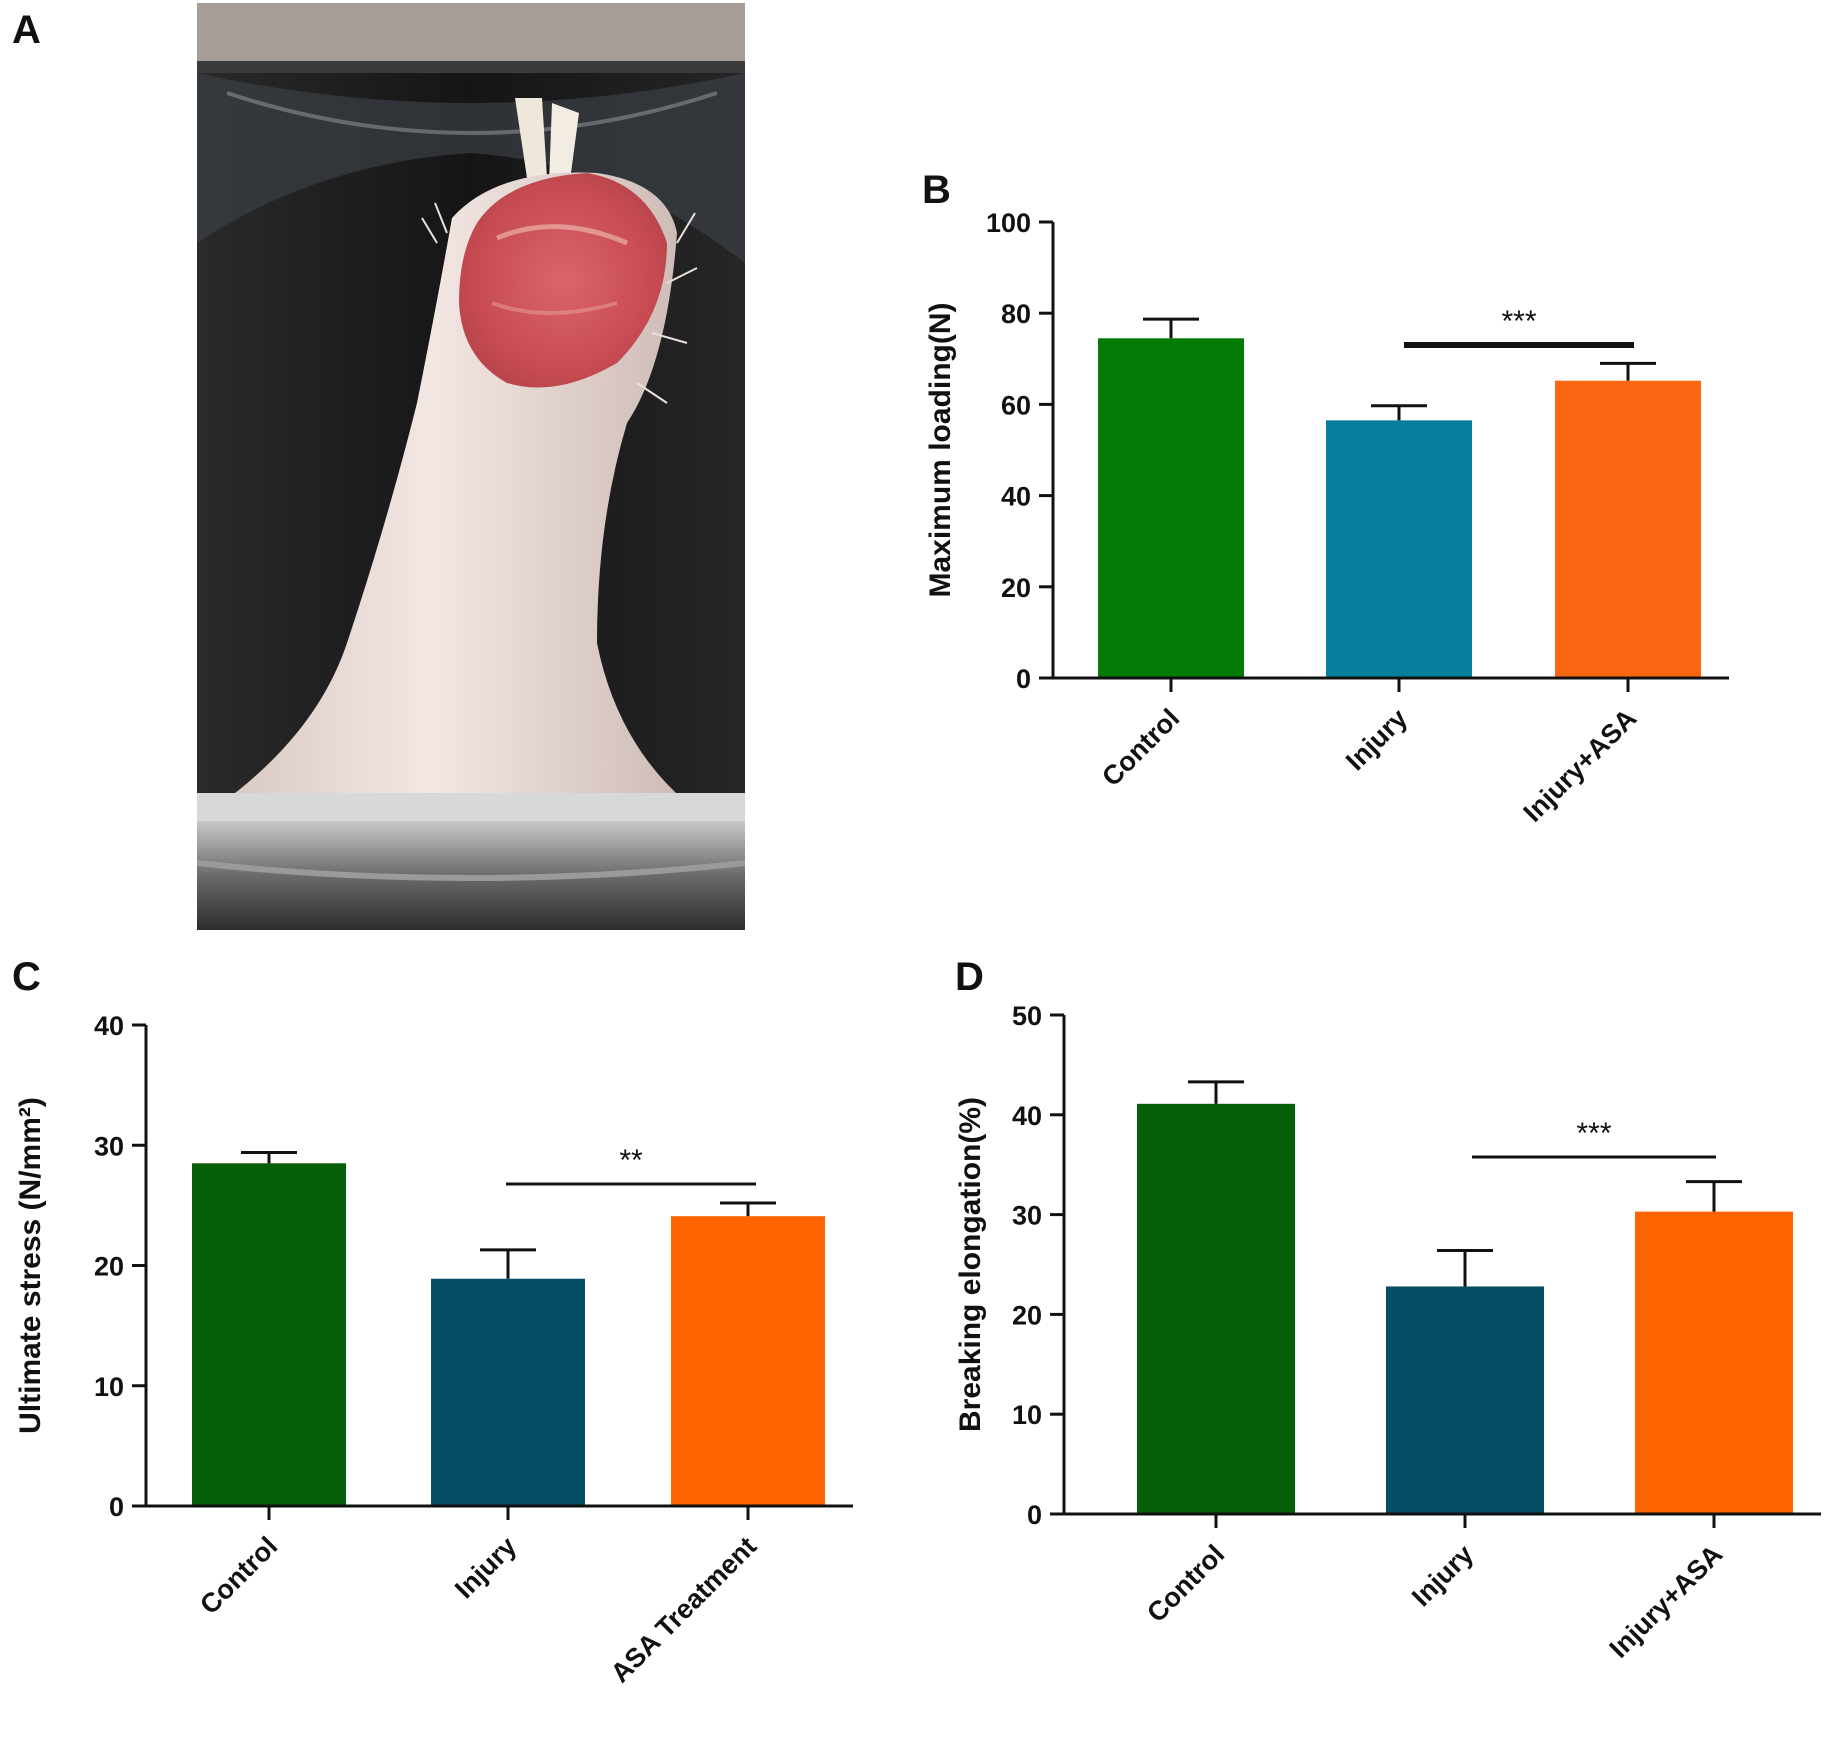  What do you see at coordinates (238, 1575) in the screenshot?
I see `chart-c-category-label-0: Control` at bounding box center [238, 1575].